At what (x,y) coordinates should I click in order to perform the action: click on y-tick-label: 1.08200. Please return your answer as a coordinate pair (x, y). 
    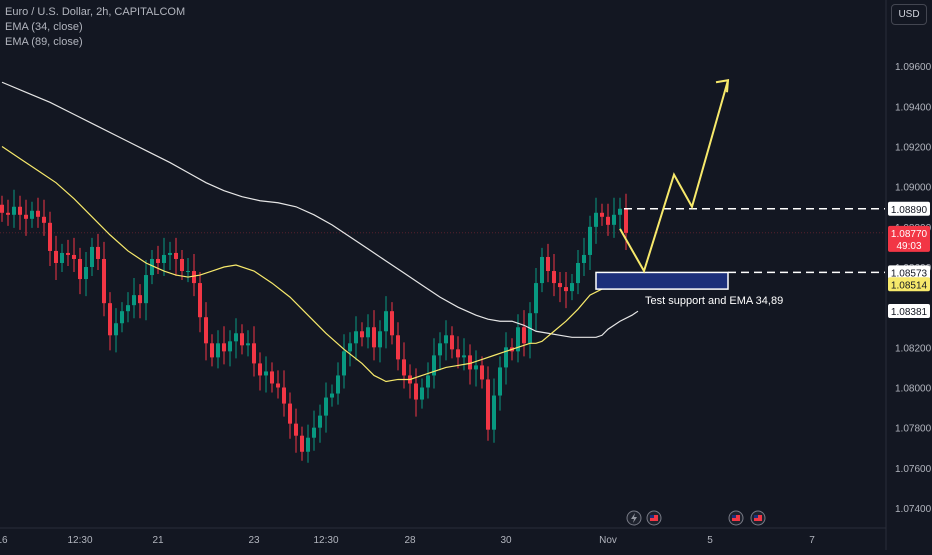
    Looking at the image, I should click on (913, 348).